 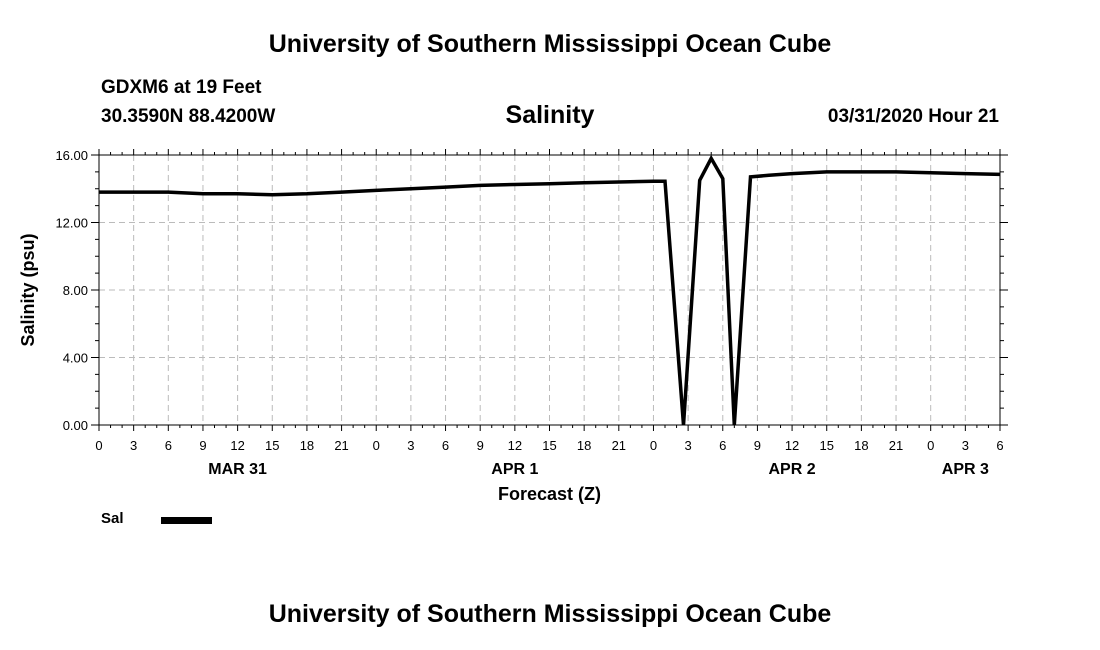 I want to click on y-tick-label: 8.00, so click(x=75, y=290).